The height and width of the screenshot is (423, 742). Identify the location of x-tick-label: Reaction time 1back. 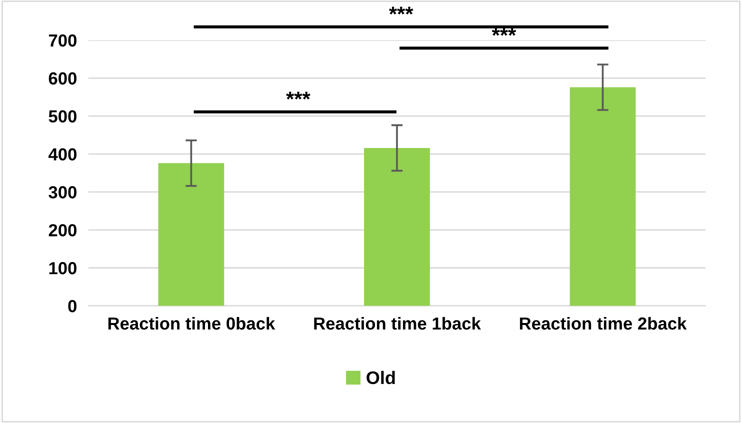
(397, 323).